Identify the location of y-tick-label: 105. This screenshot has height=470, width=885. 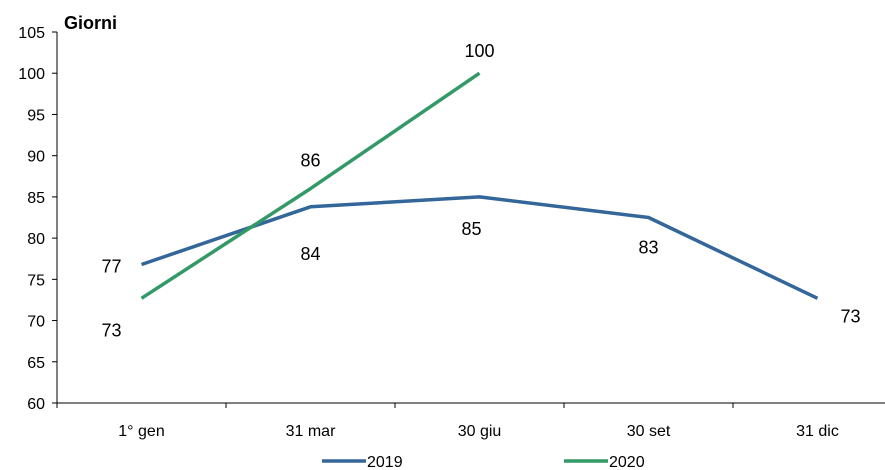
(31, 33).